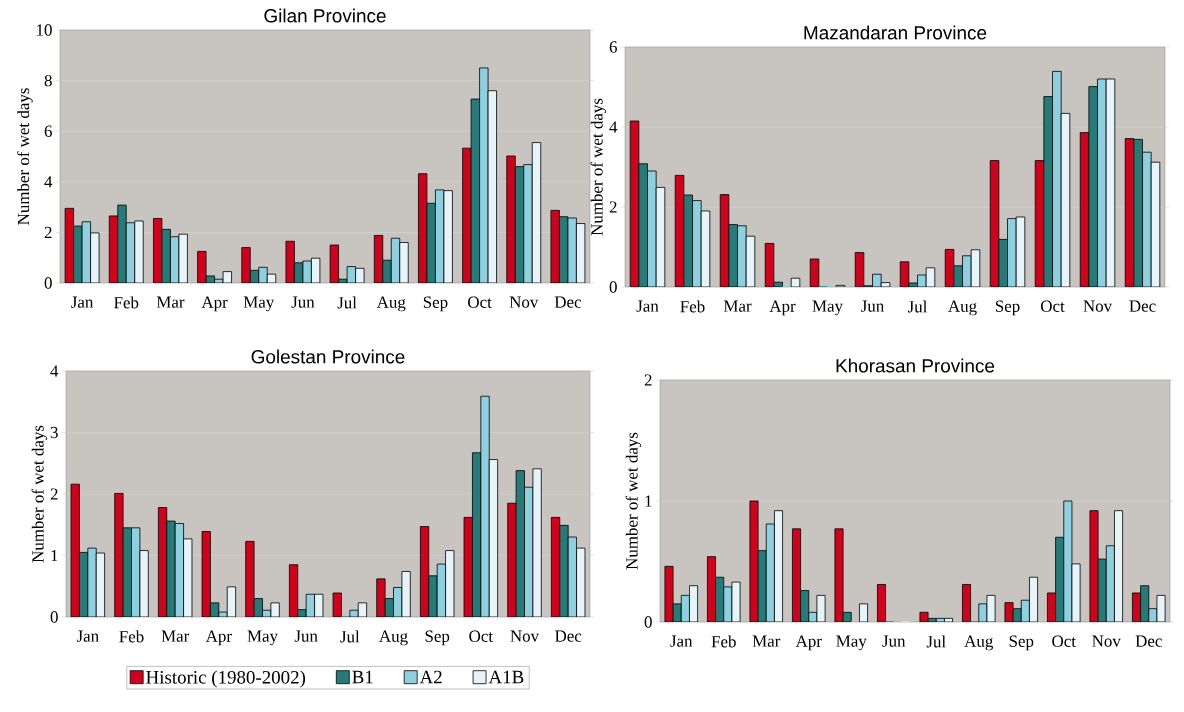  What do you see at coordinates (48, 80) in the screenshot?
I see `y-tick-label: 8` at bounding box center [48, 80].